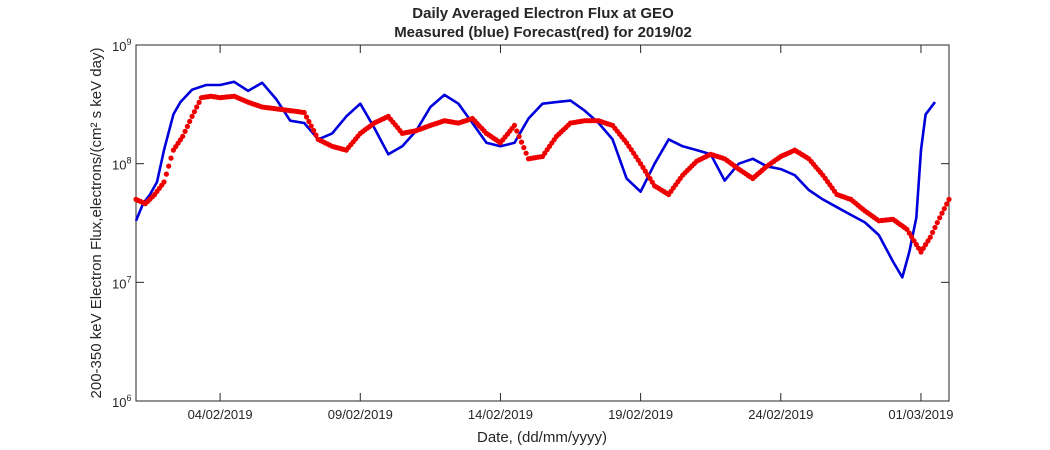 The image size is (1050, 450). What do you see at coordinates (121, 401) in the screenshot?
I see `y-tick-label: 10⁶` at bounding box center [121, 401].